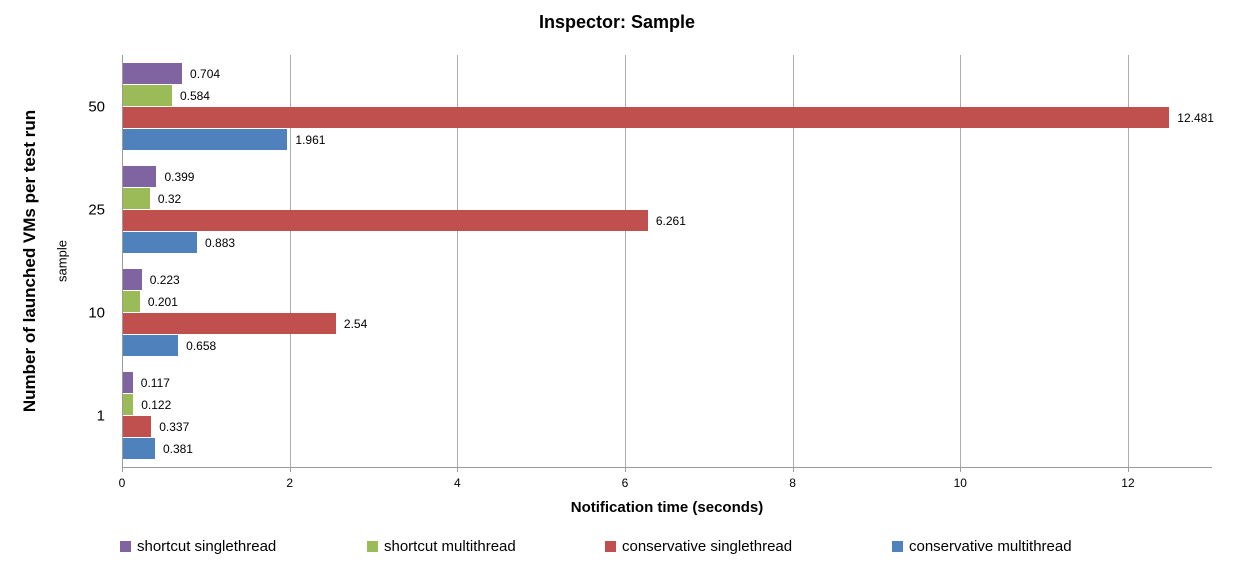 The height and width of the screenshot is (577, 1234). I want to click on bar-value-label: 0.658, so click(201, 345).